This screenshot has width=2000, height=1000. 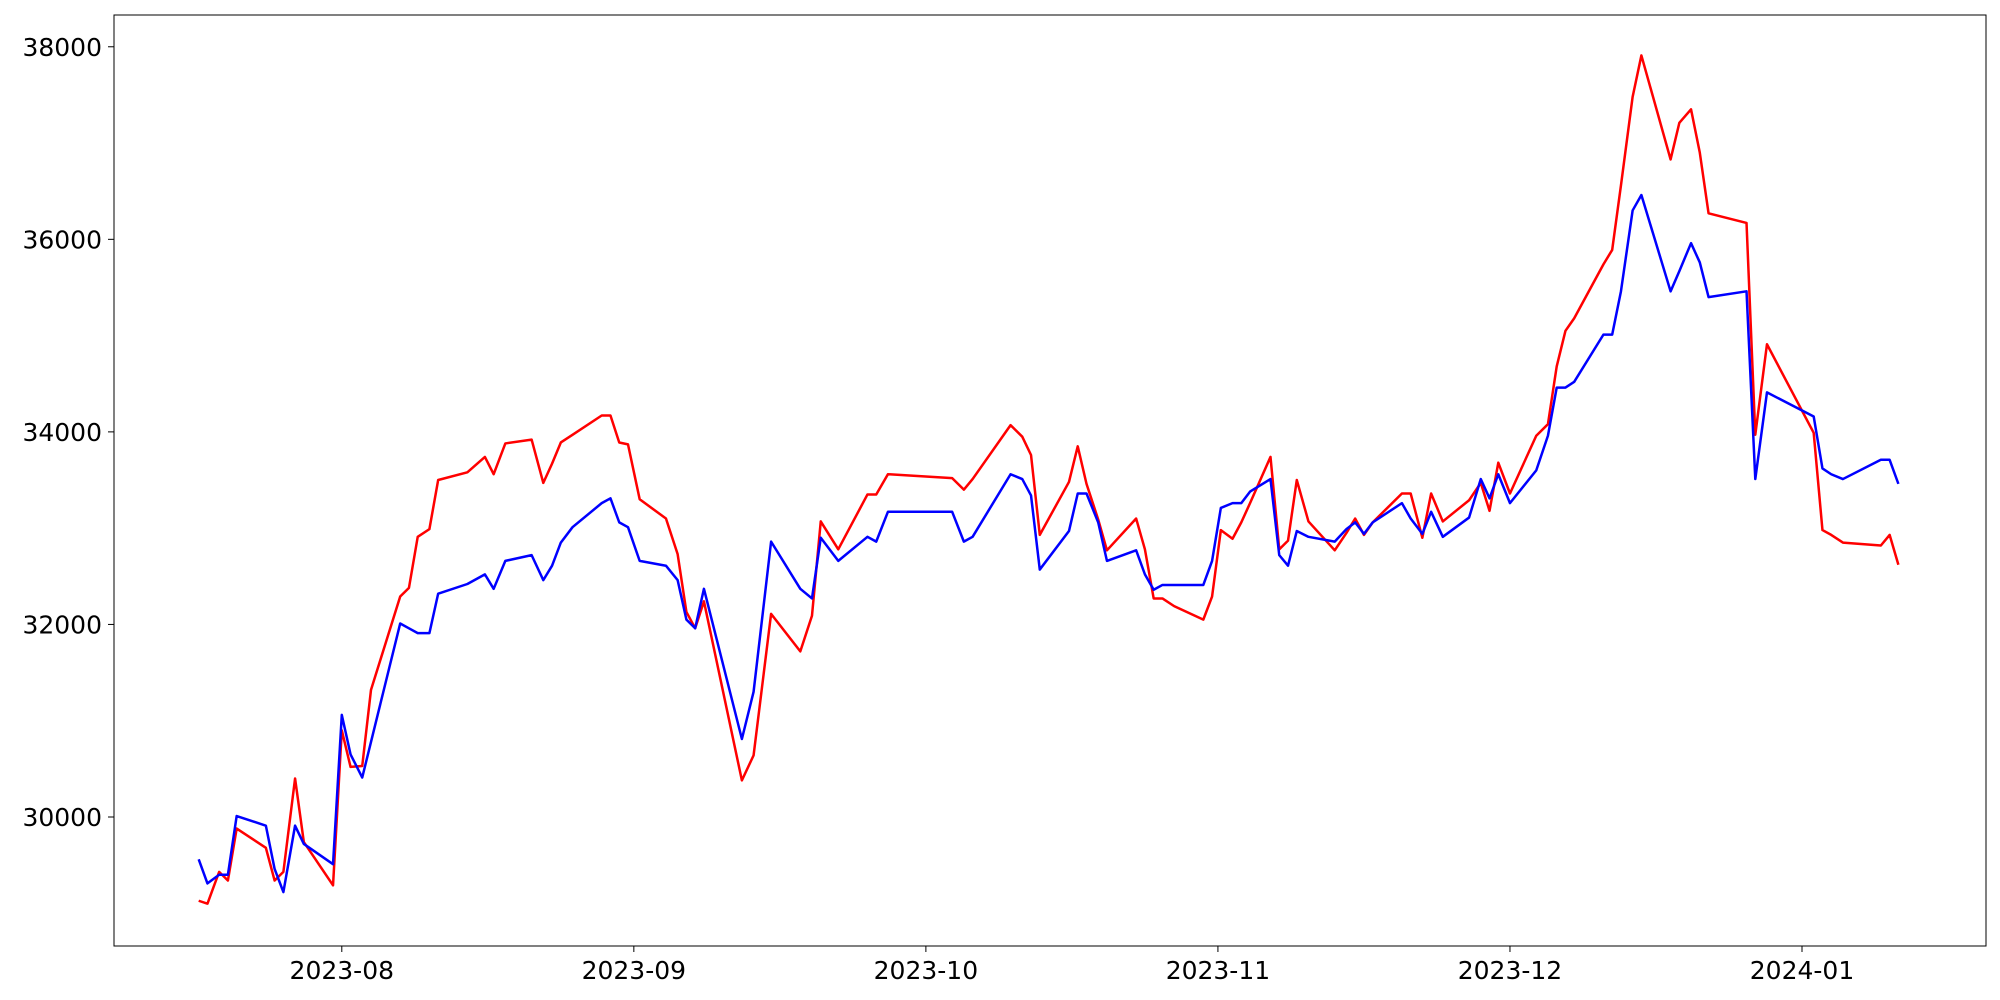 I want to click on x-tick-label: 2024-01, so click(x=1802, y=970).